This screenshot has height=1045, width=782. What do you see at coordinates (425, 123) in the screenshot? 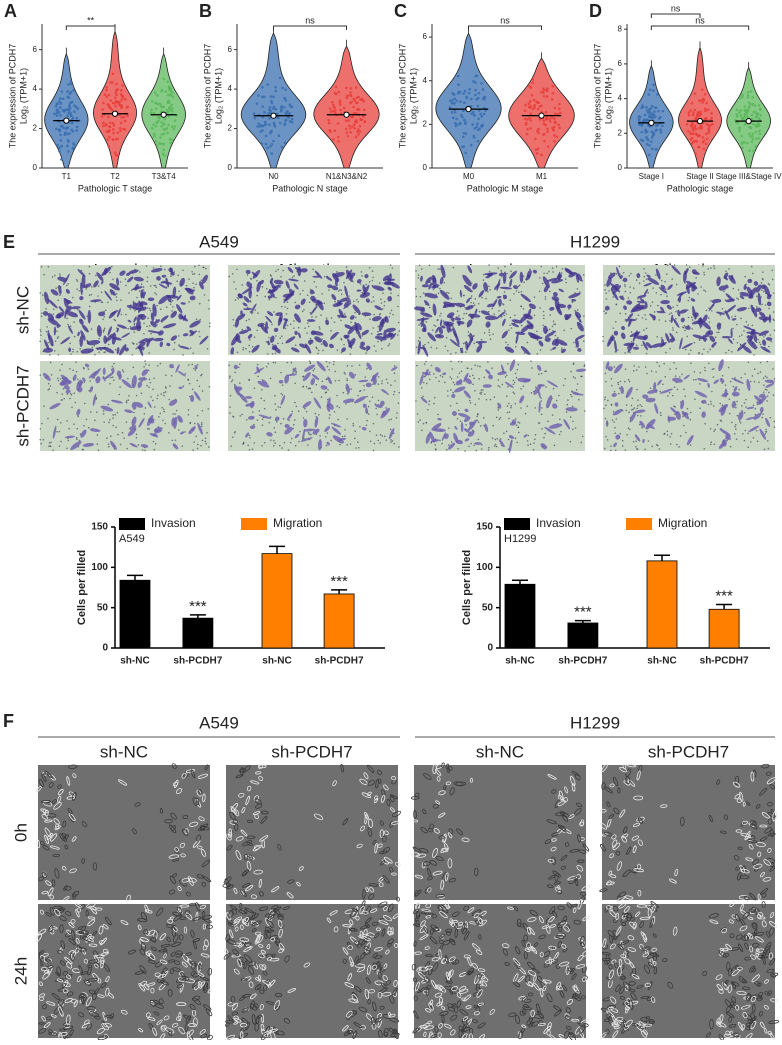
I see `y-tick-label: 2` at bounding box center [425, 123].